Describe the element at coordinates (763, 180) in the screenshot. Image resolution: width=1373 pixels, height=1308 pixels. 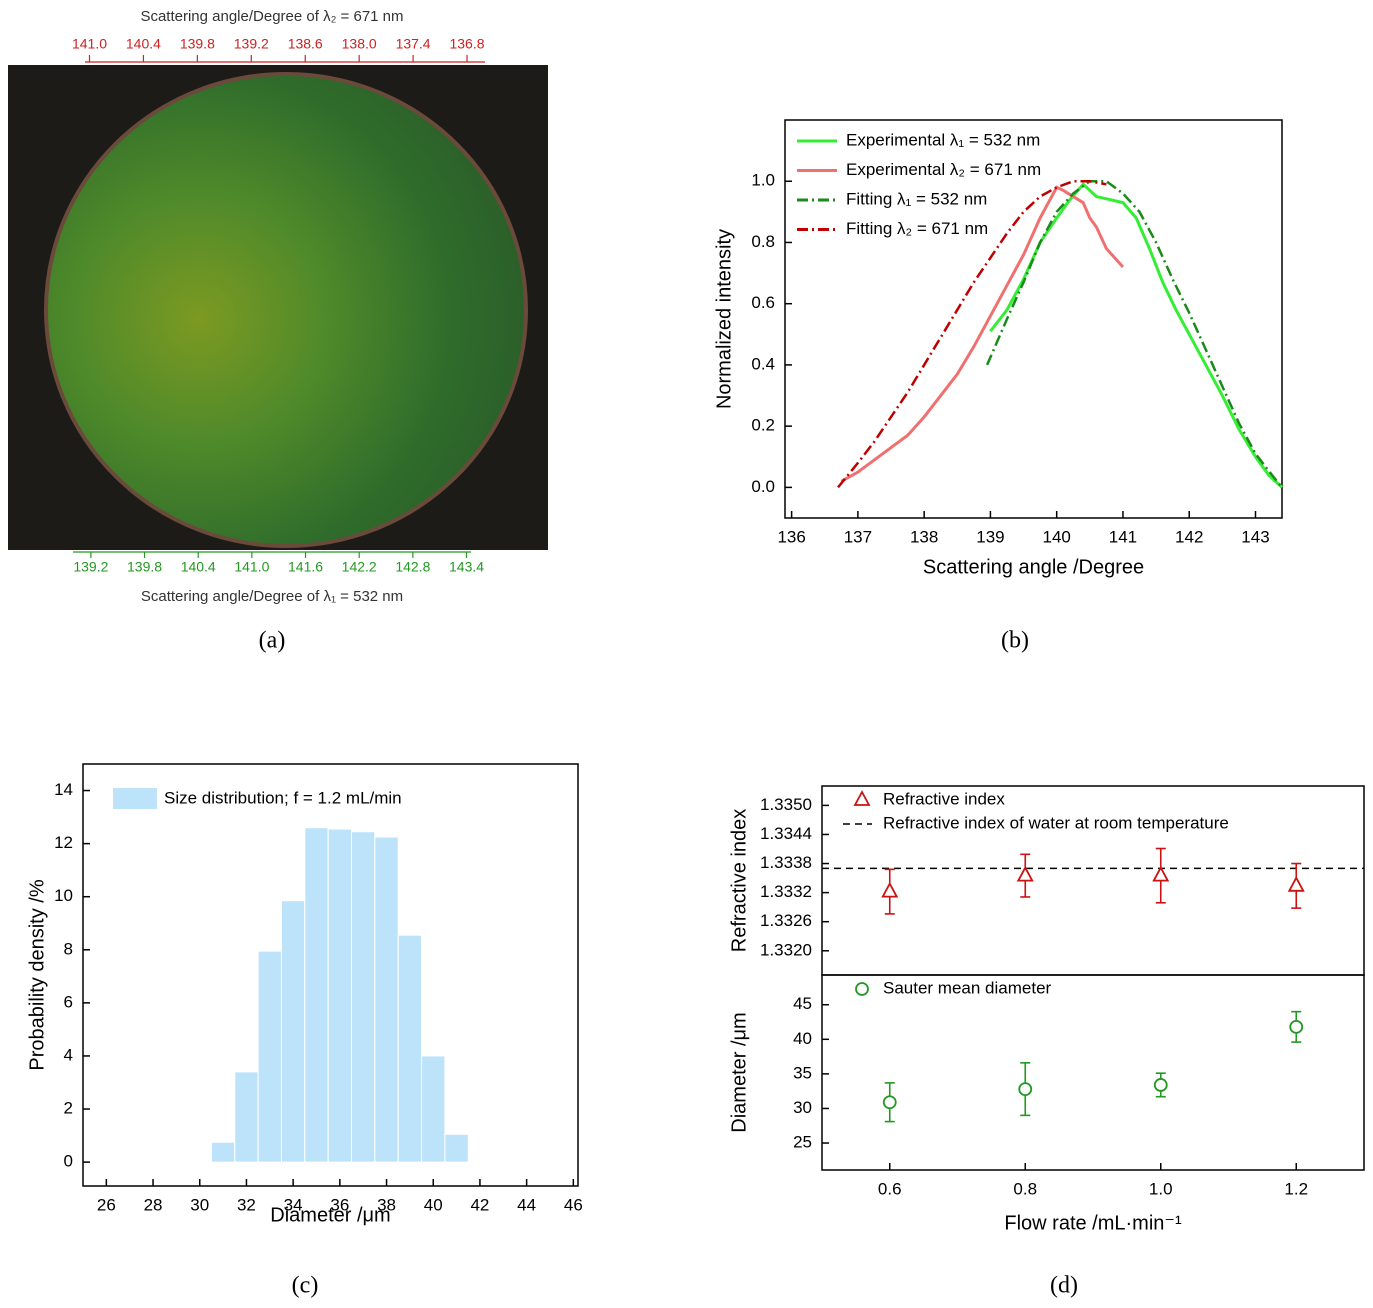
I see `y-tick-label: 1.0` at that location.